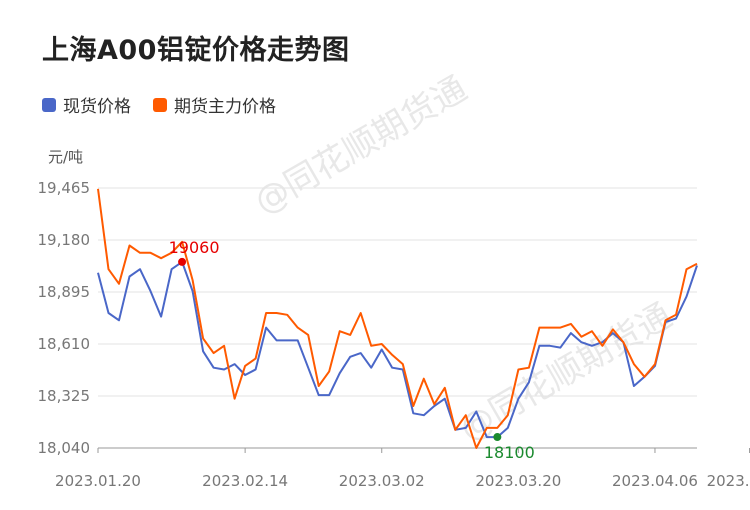 This screenshot has height=510, width=750. Describe the element at coordinates (382, 481) in the screenshot. I see `x-tick-label: 2023.03.02` at that location.